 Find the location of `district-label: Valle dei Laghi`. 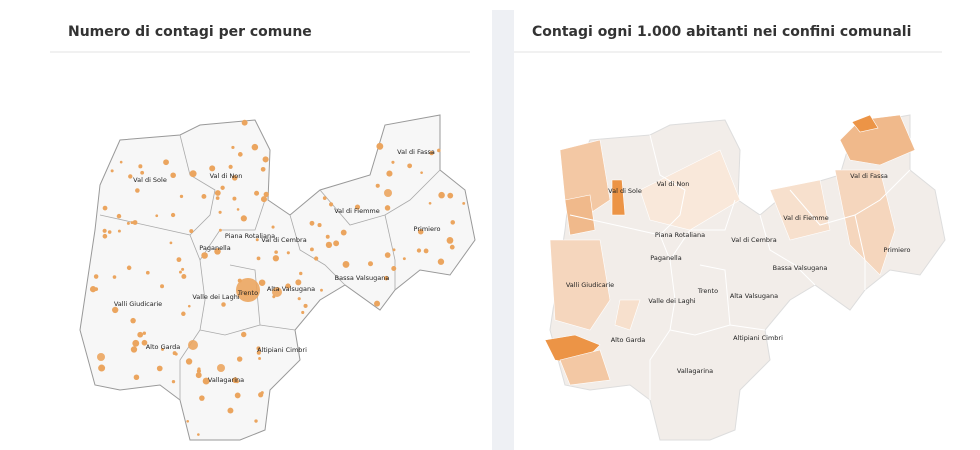

district-label: Valle dei Laghi is located at coordinates (671, 301).